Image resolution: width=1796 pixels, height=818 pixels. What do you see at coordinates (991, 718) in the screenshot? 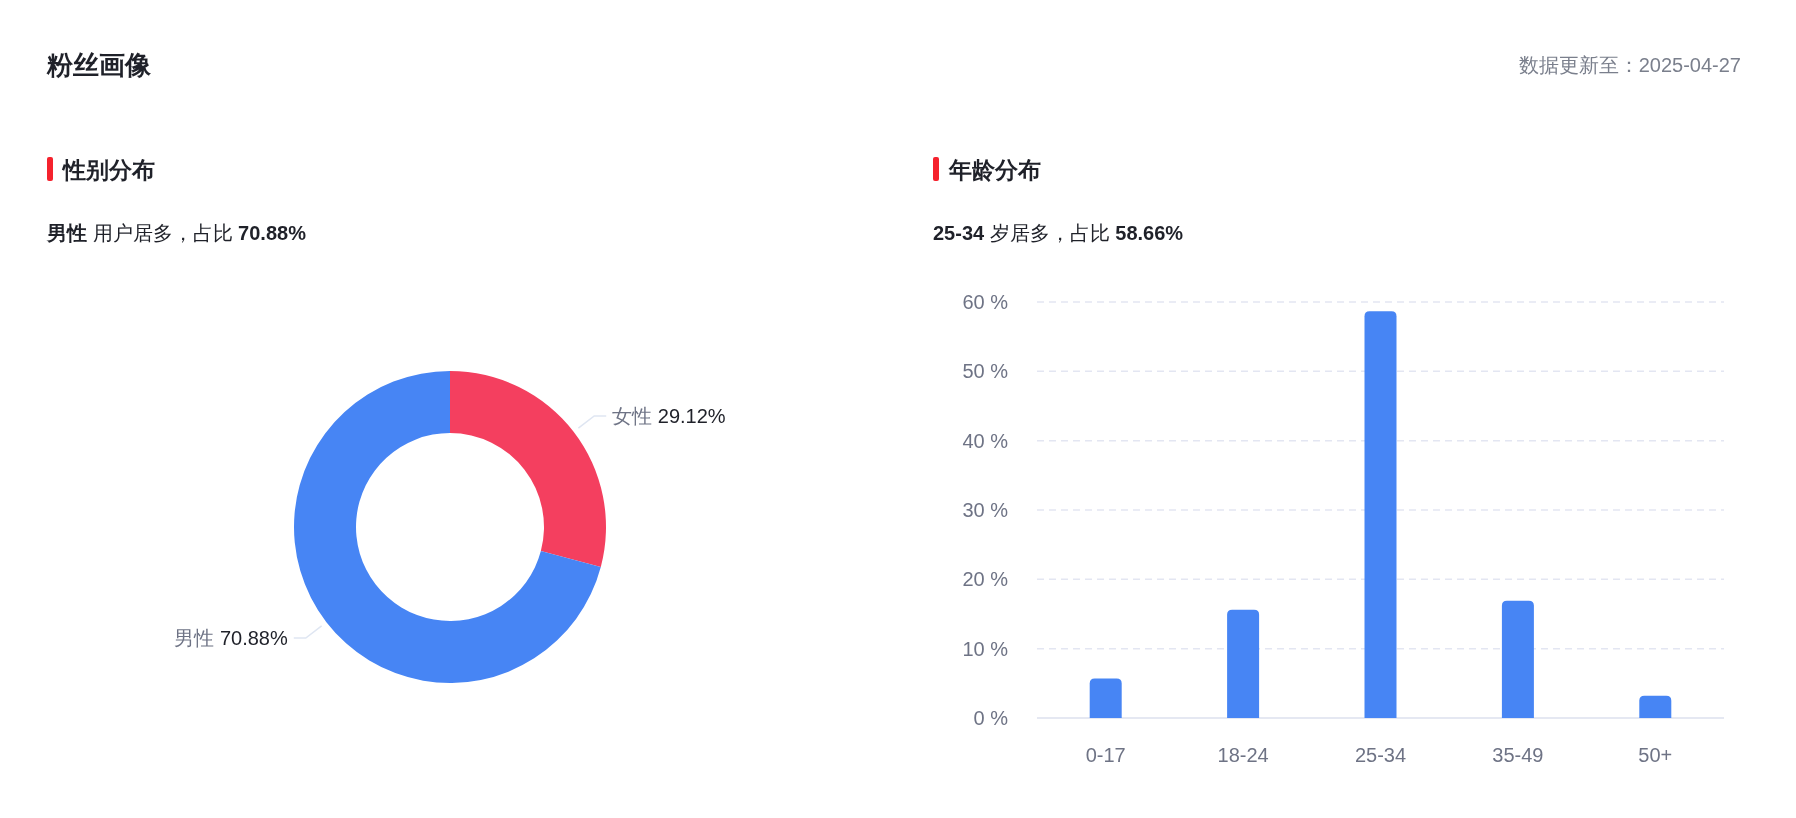
I see `y-tick-label: 0 %` at bounding box center [991, 718].